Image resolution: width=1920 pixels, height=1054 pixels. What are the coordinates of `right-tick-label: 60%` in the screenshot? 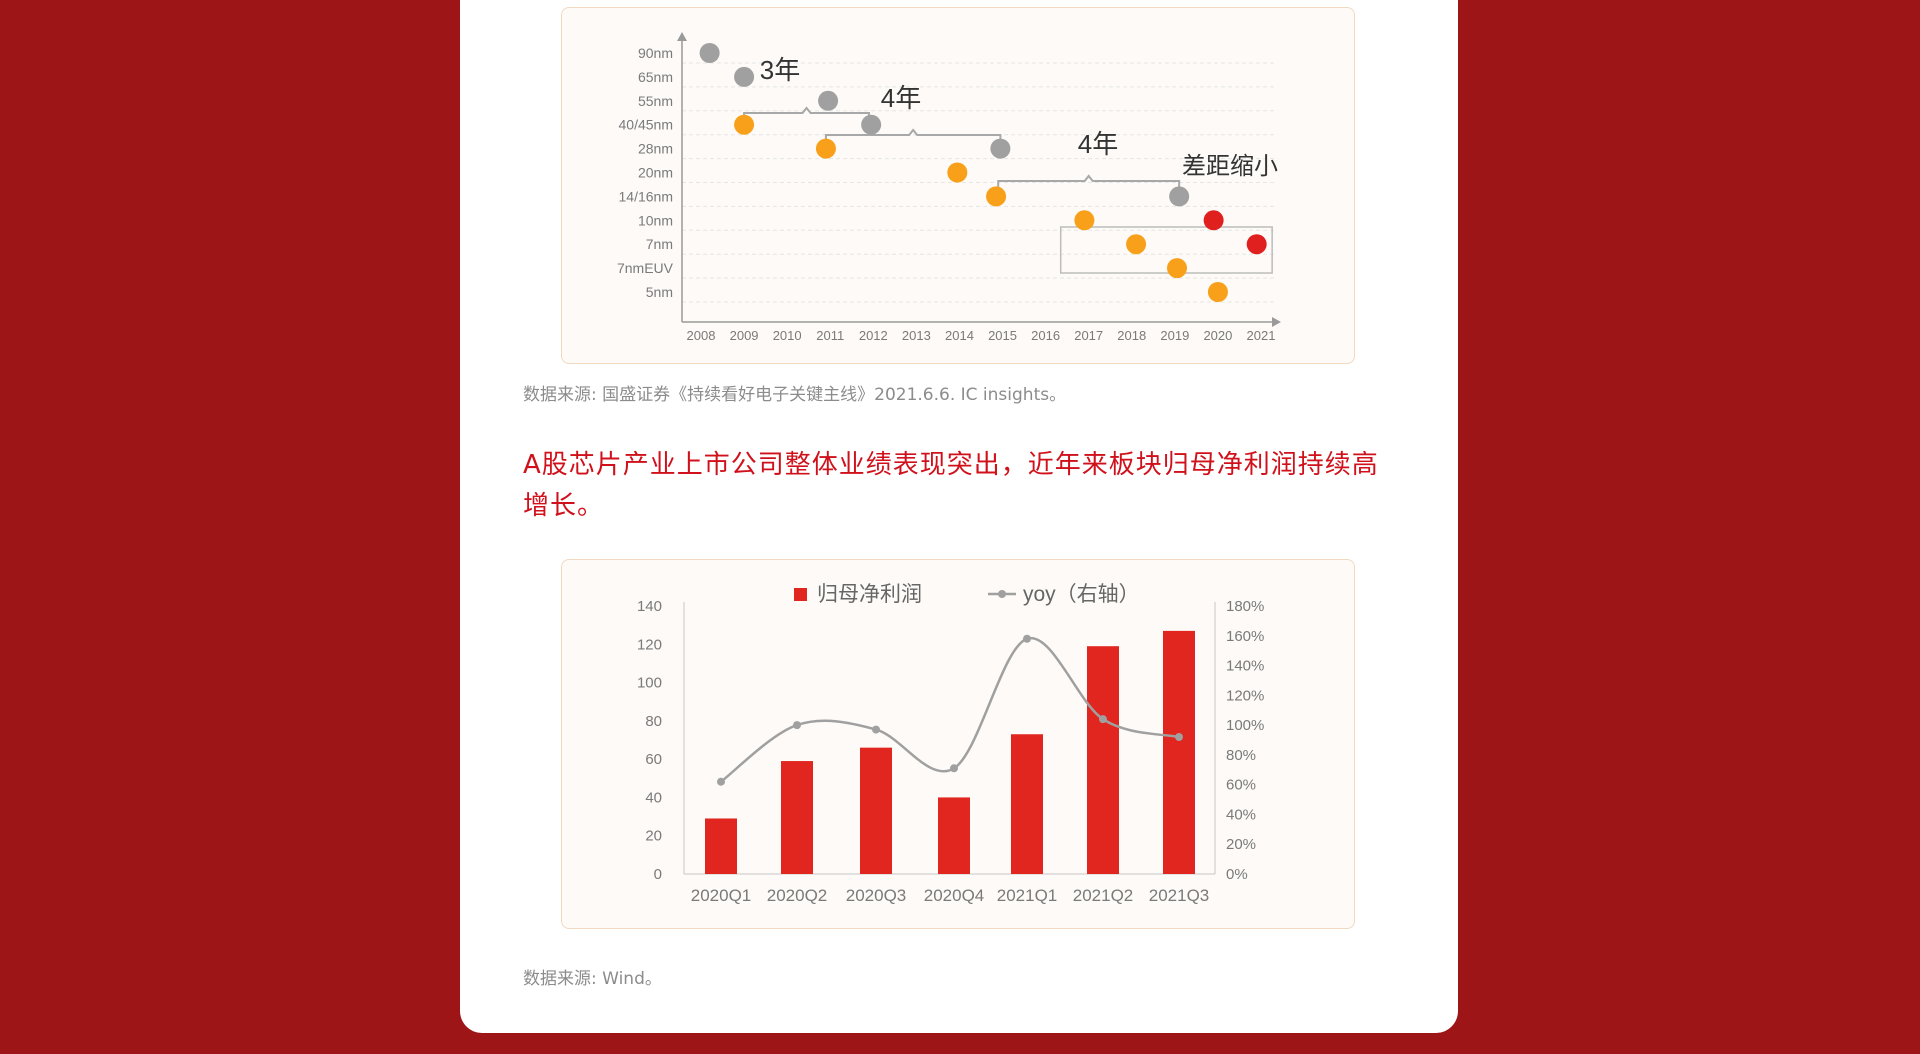 It's located at (1241, 785).